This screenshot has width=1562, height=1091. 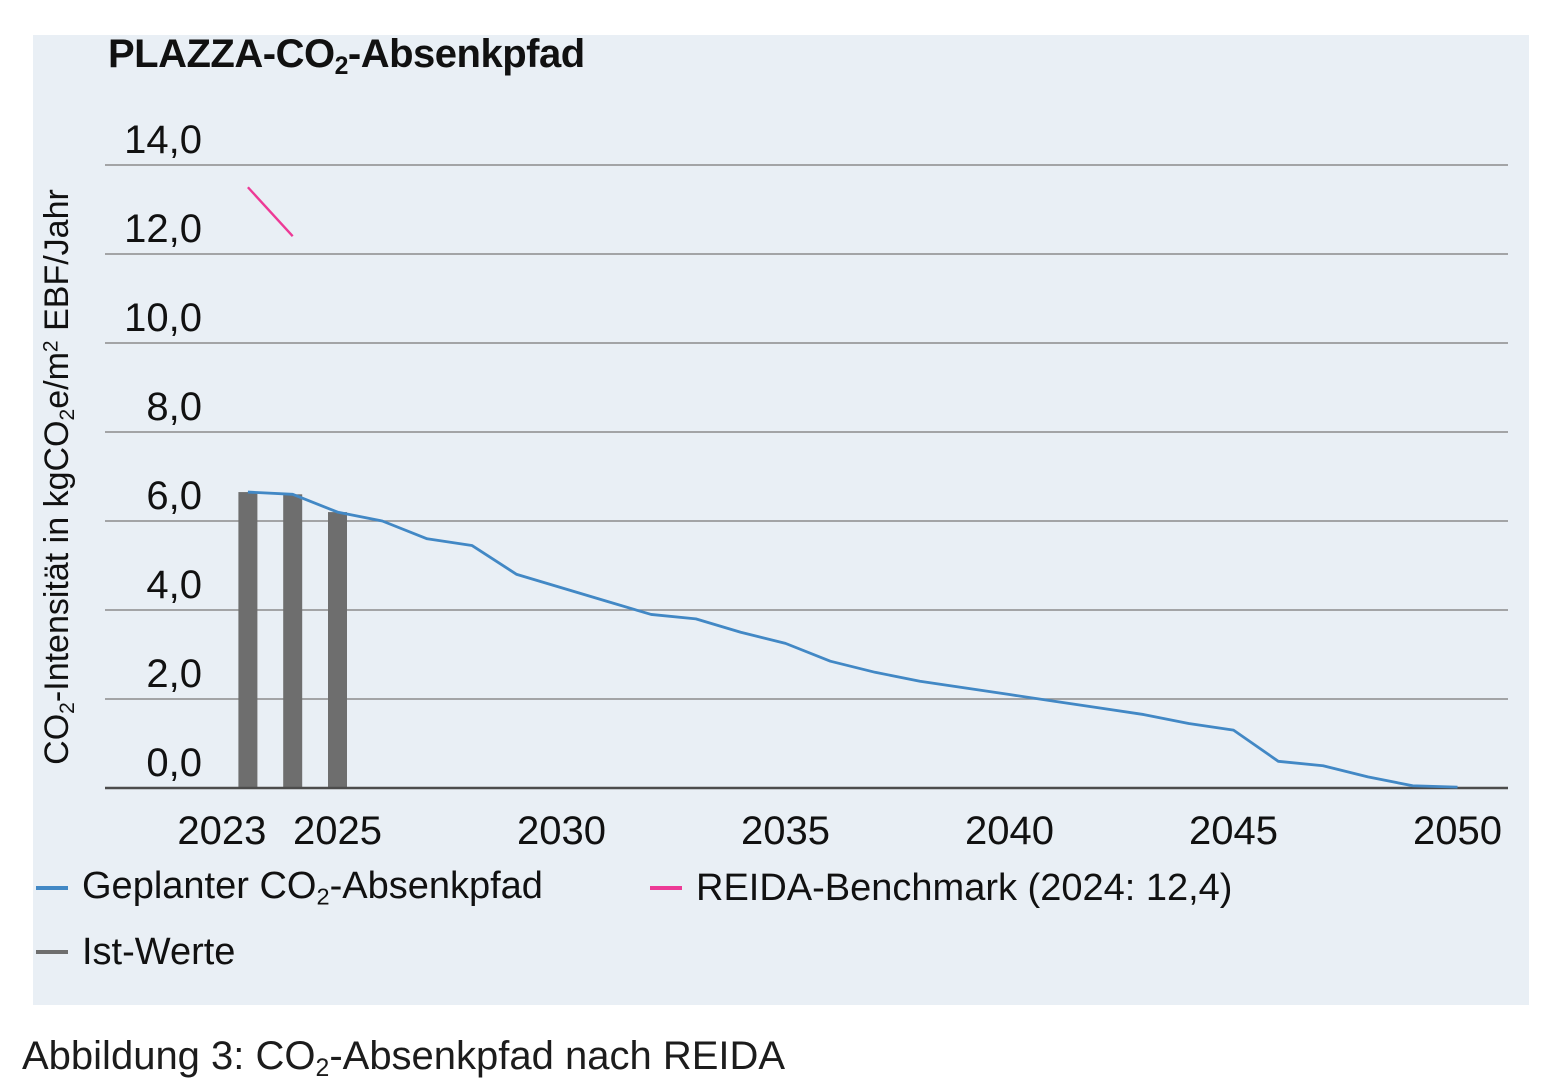 What do you see at coordinates (221, 831) in the screenshot?
I see `x-tick-label-2023: 2023` at bounding box center [221, 831].